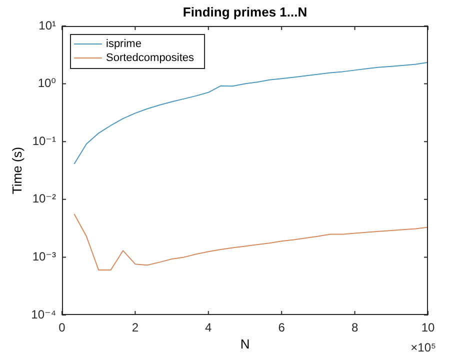  I want to click on x-tick-label: 4, so click(208, 327).